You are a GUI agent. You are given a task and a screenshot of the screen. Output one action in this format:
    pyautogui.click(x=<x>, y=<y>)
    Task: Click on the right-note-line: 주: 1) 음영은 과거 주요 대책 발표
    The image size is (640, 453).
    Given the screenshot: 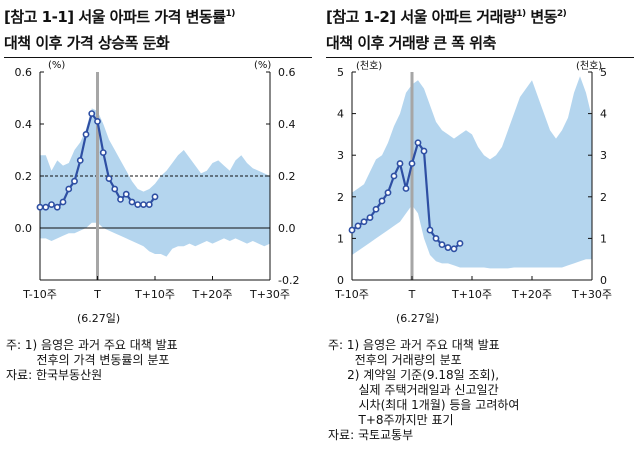 What is the action you would take?
    pyautogui.click(x=414, y=345)
    